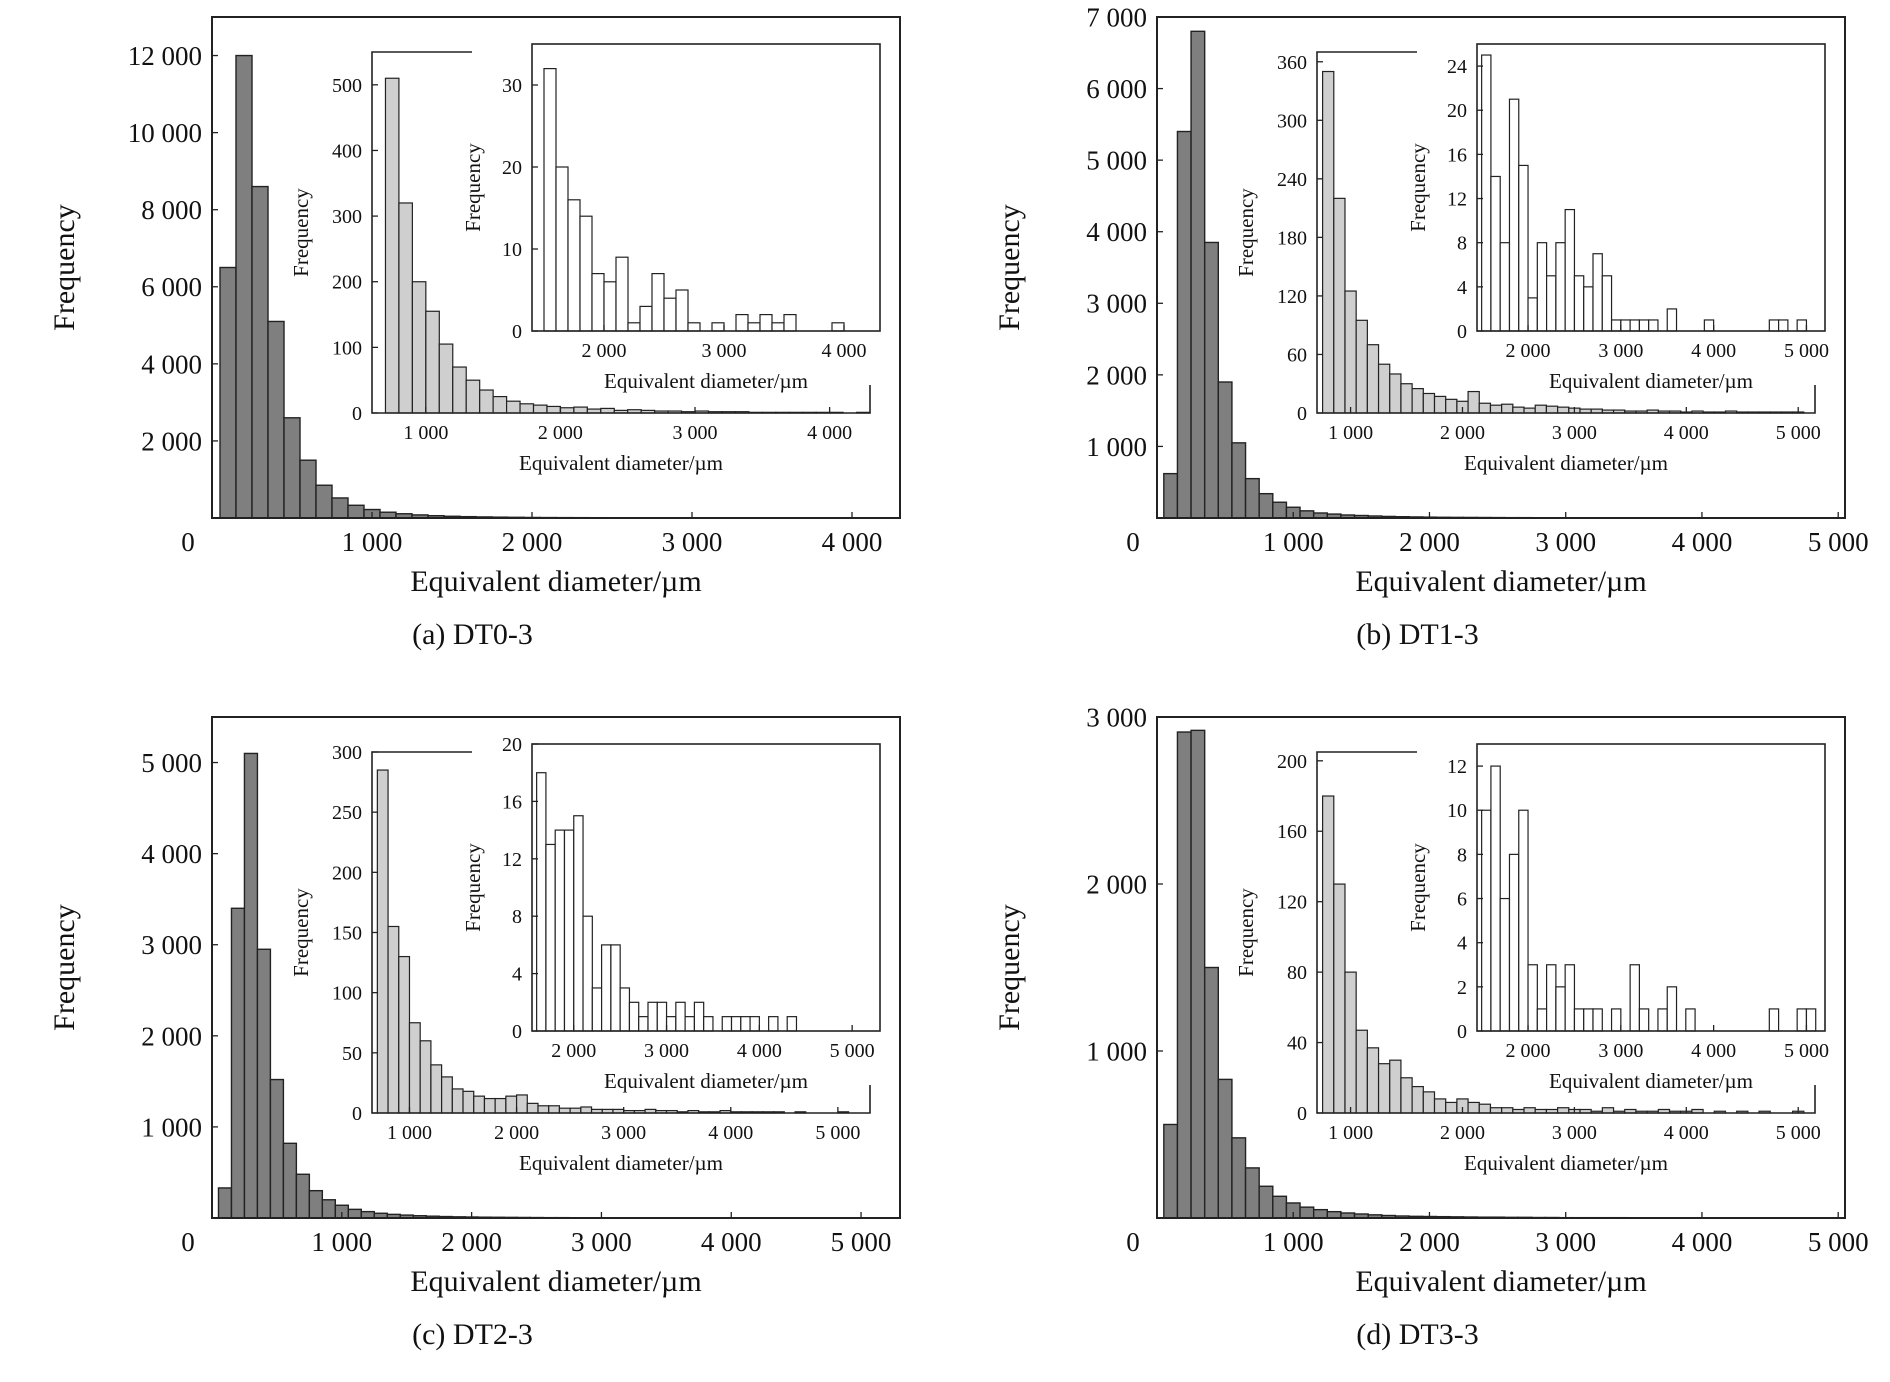 Image resolution: width=1890 pixels, height=1382 pixels. What do you see at coordinates (347, 994) in the screenshot?
I see `inset1-y-tick-label: 100` at bounding box center [347, 994].